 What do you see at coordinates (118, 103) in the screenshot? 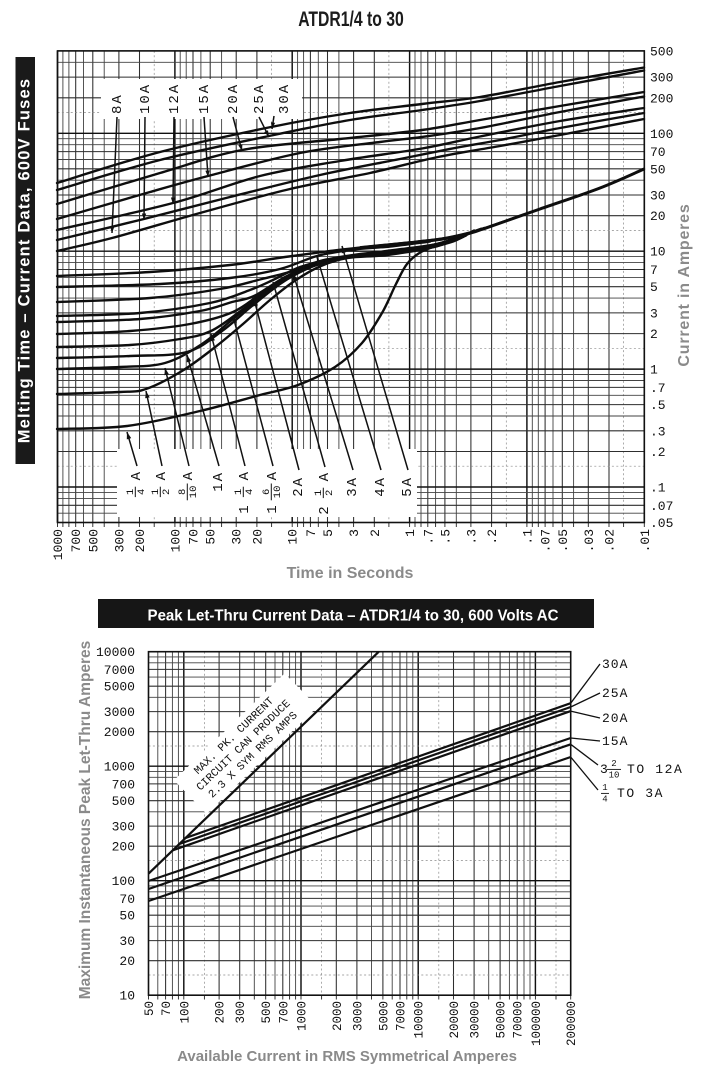
I see `svg-text: 8A` at bounding box center [118, 103].